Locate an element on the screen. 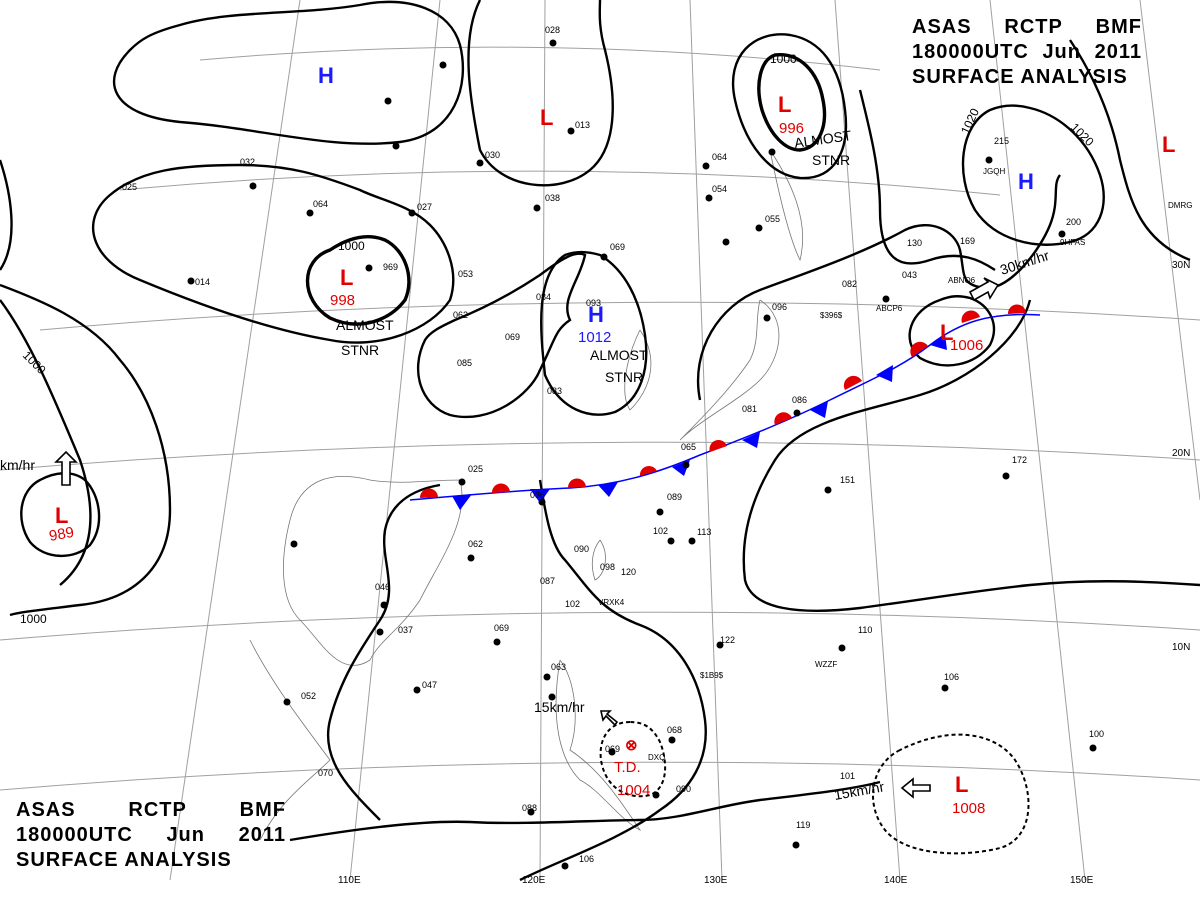 The width and height of the screenshot is (1200, 900). station-value: 113 is located at coordinates (704, 532).